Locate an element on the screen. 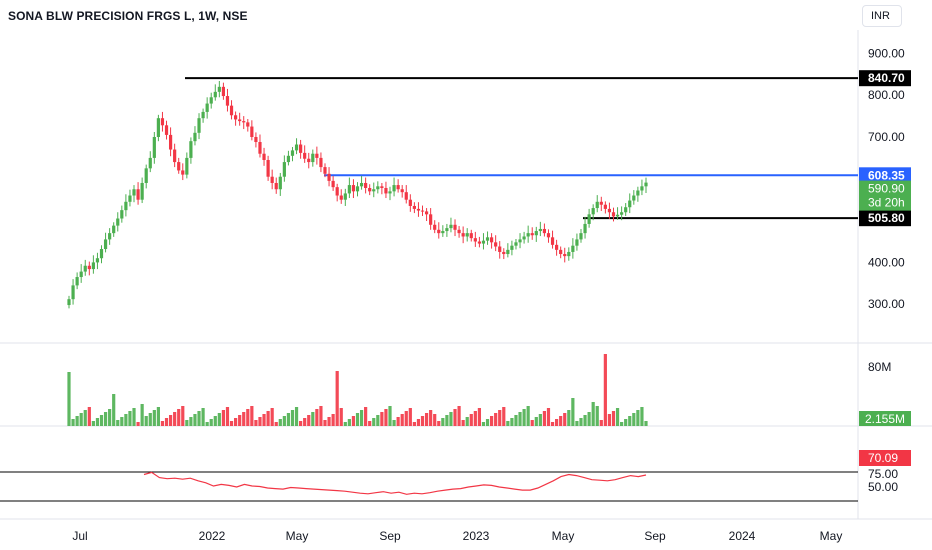 This screenshot has width=932, height=550. x-tick-label: May is located at coordinates (831, 536).